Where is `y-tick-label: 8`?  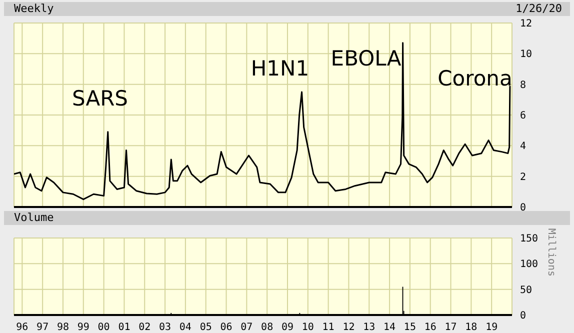 y-tick-label: 8 is located at coordinates (523, 85).